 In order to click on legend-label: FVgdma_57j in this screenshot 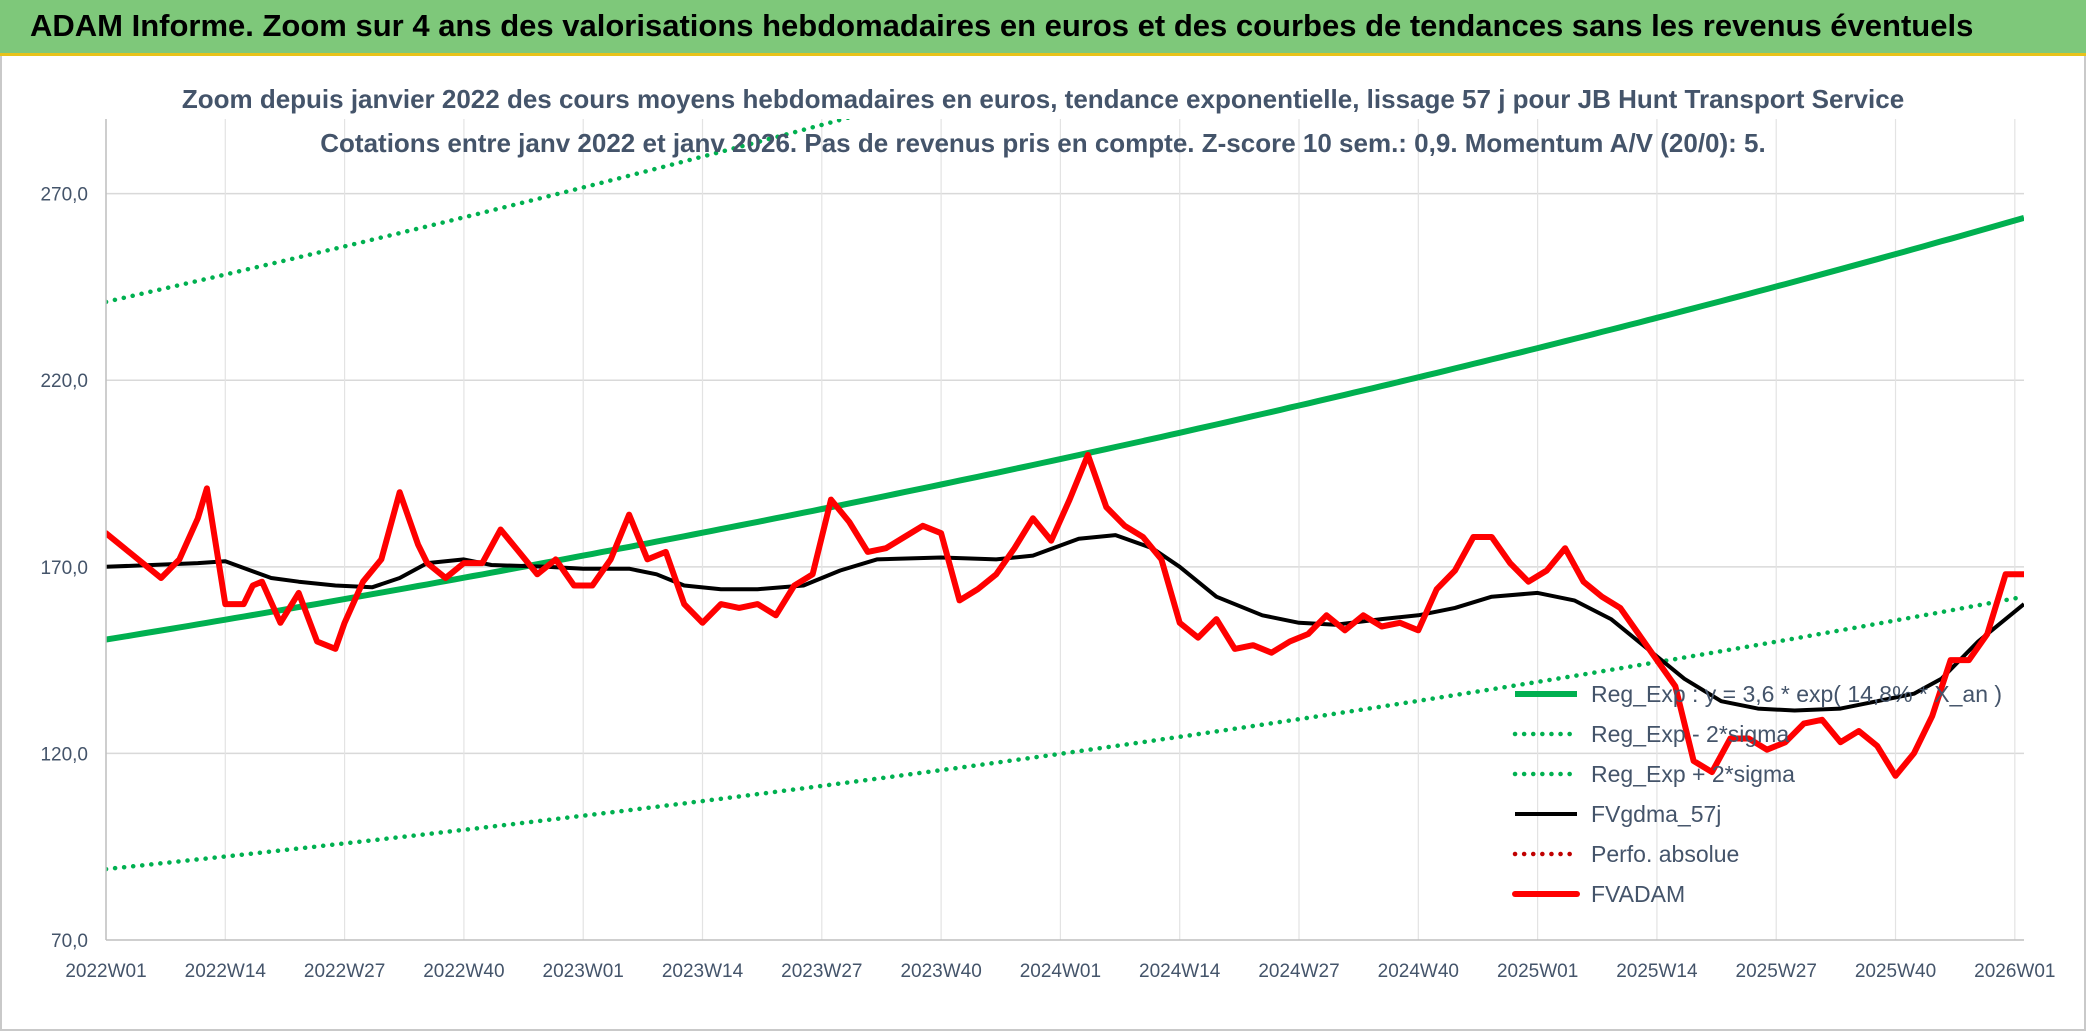, I will do `click(1656, 814)`.